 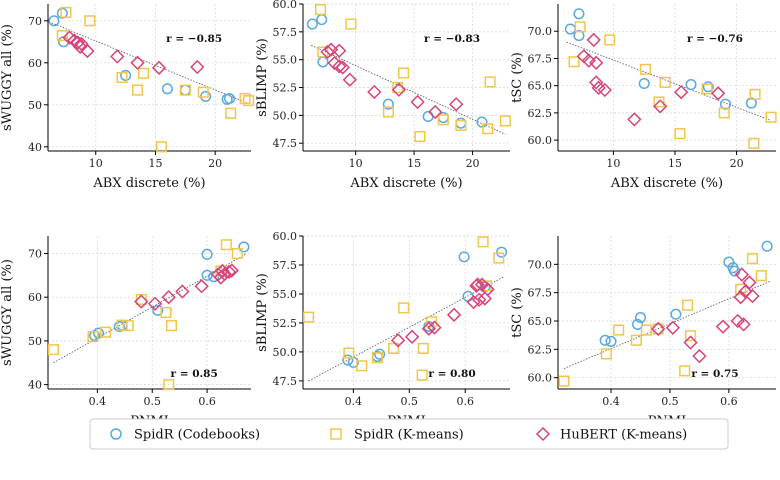 I want to click on y-tick-label: 65.0, so click(x=540, y=86).